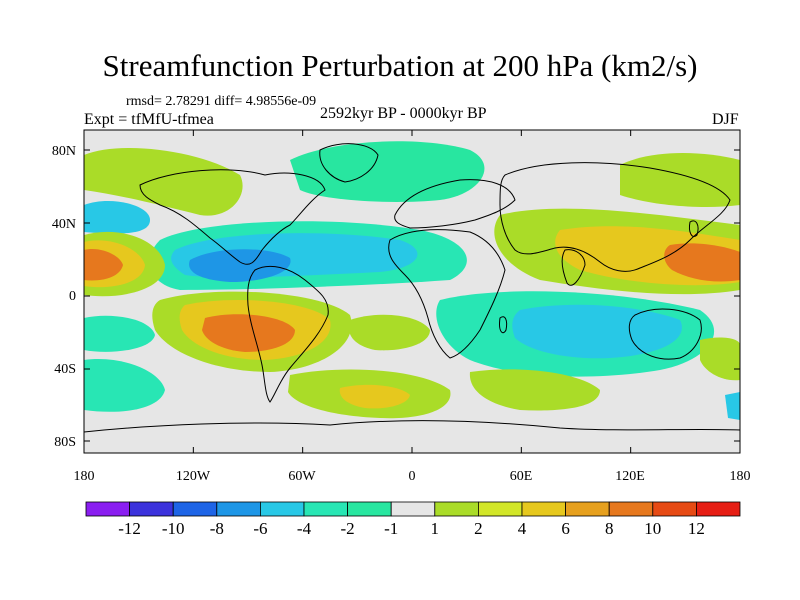  Describe the element at coordinates (412, 426) in the screenshot. I see `antarctica-coastline` at that location.